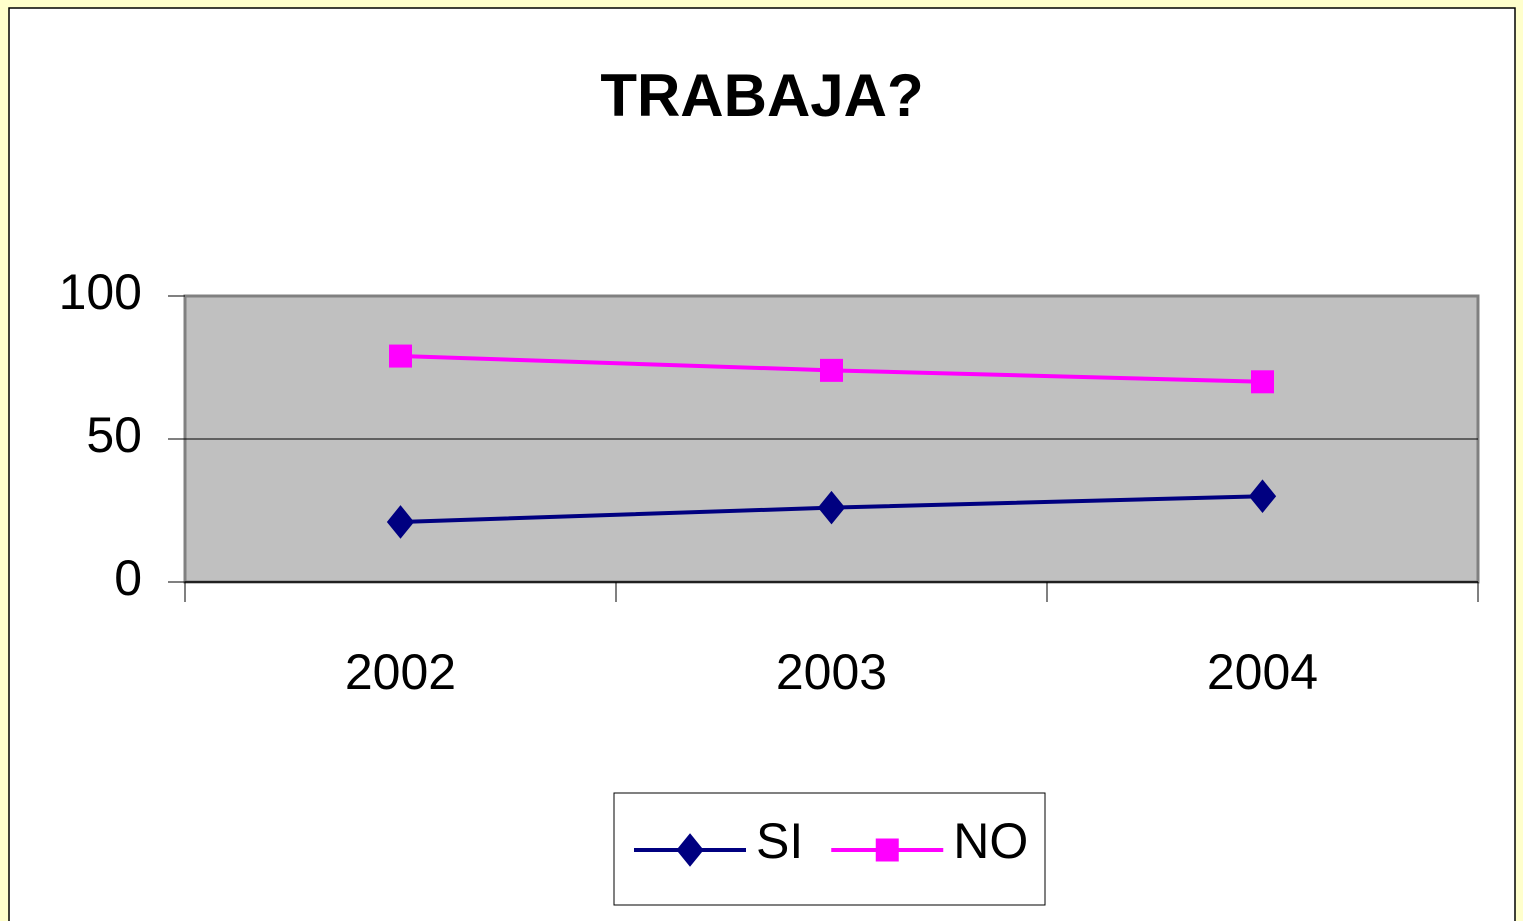 This screenshot has width=1523, height=921. Describe the element at coordinates (761, 95) in the screenshot. I see `chart-title: TRABAJA?` at that location.